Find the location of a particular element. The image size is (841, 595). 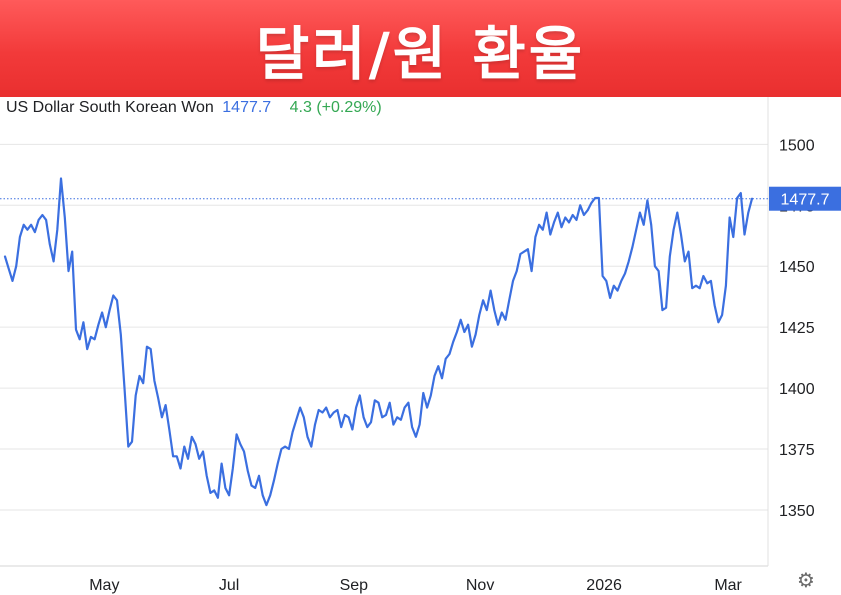

y-tick-label: 1425 is located at coordinates (797, 328).